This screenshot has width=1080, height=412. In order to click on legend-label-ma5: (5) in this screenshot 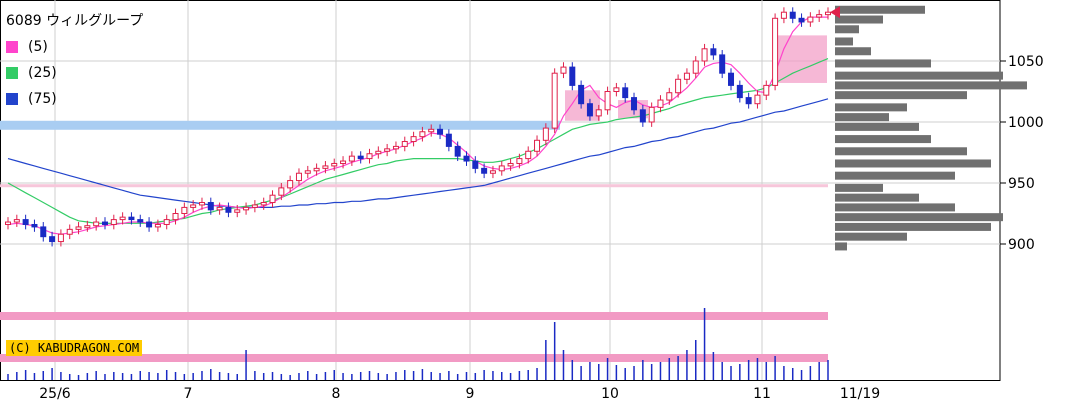, I will do `click(38, 47)`.